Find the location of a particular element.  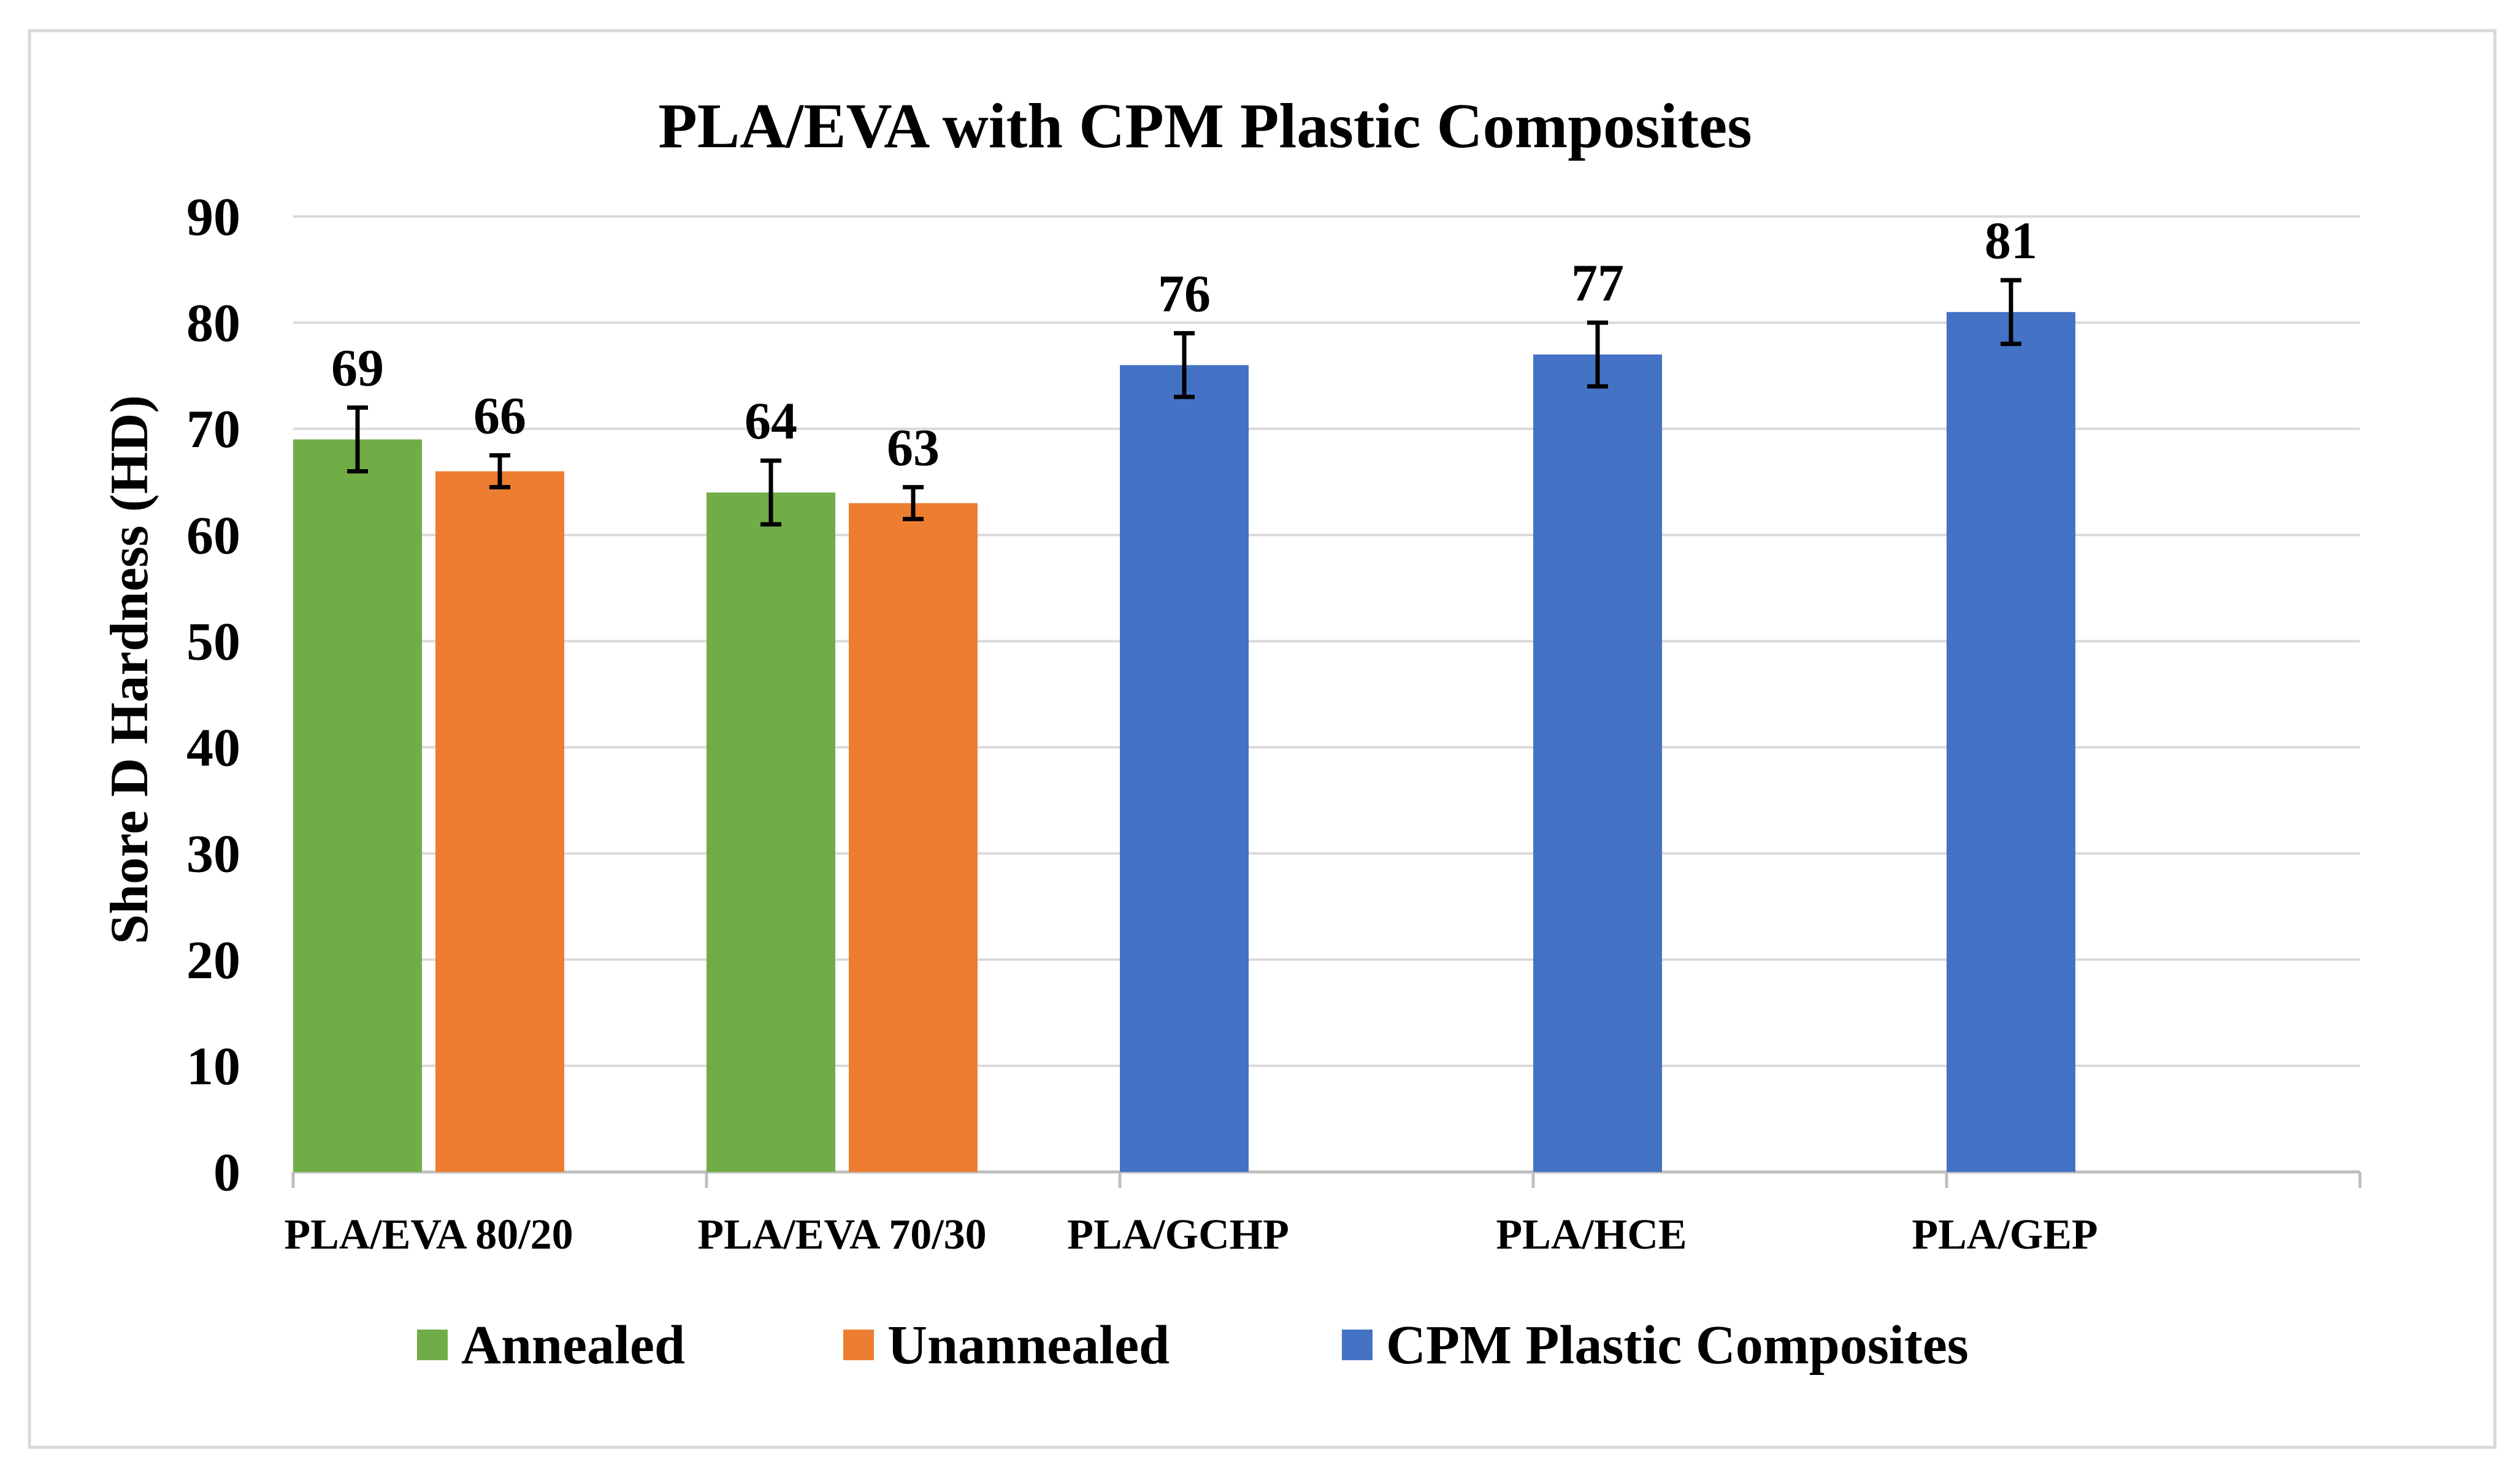

chart-title: PLA/EVA with CPM Plastic Composites is located at coordinates (1205, 126).